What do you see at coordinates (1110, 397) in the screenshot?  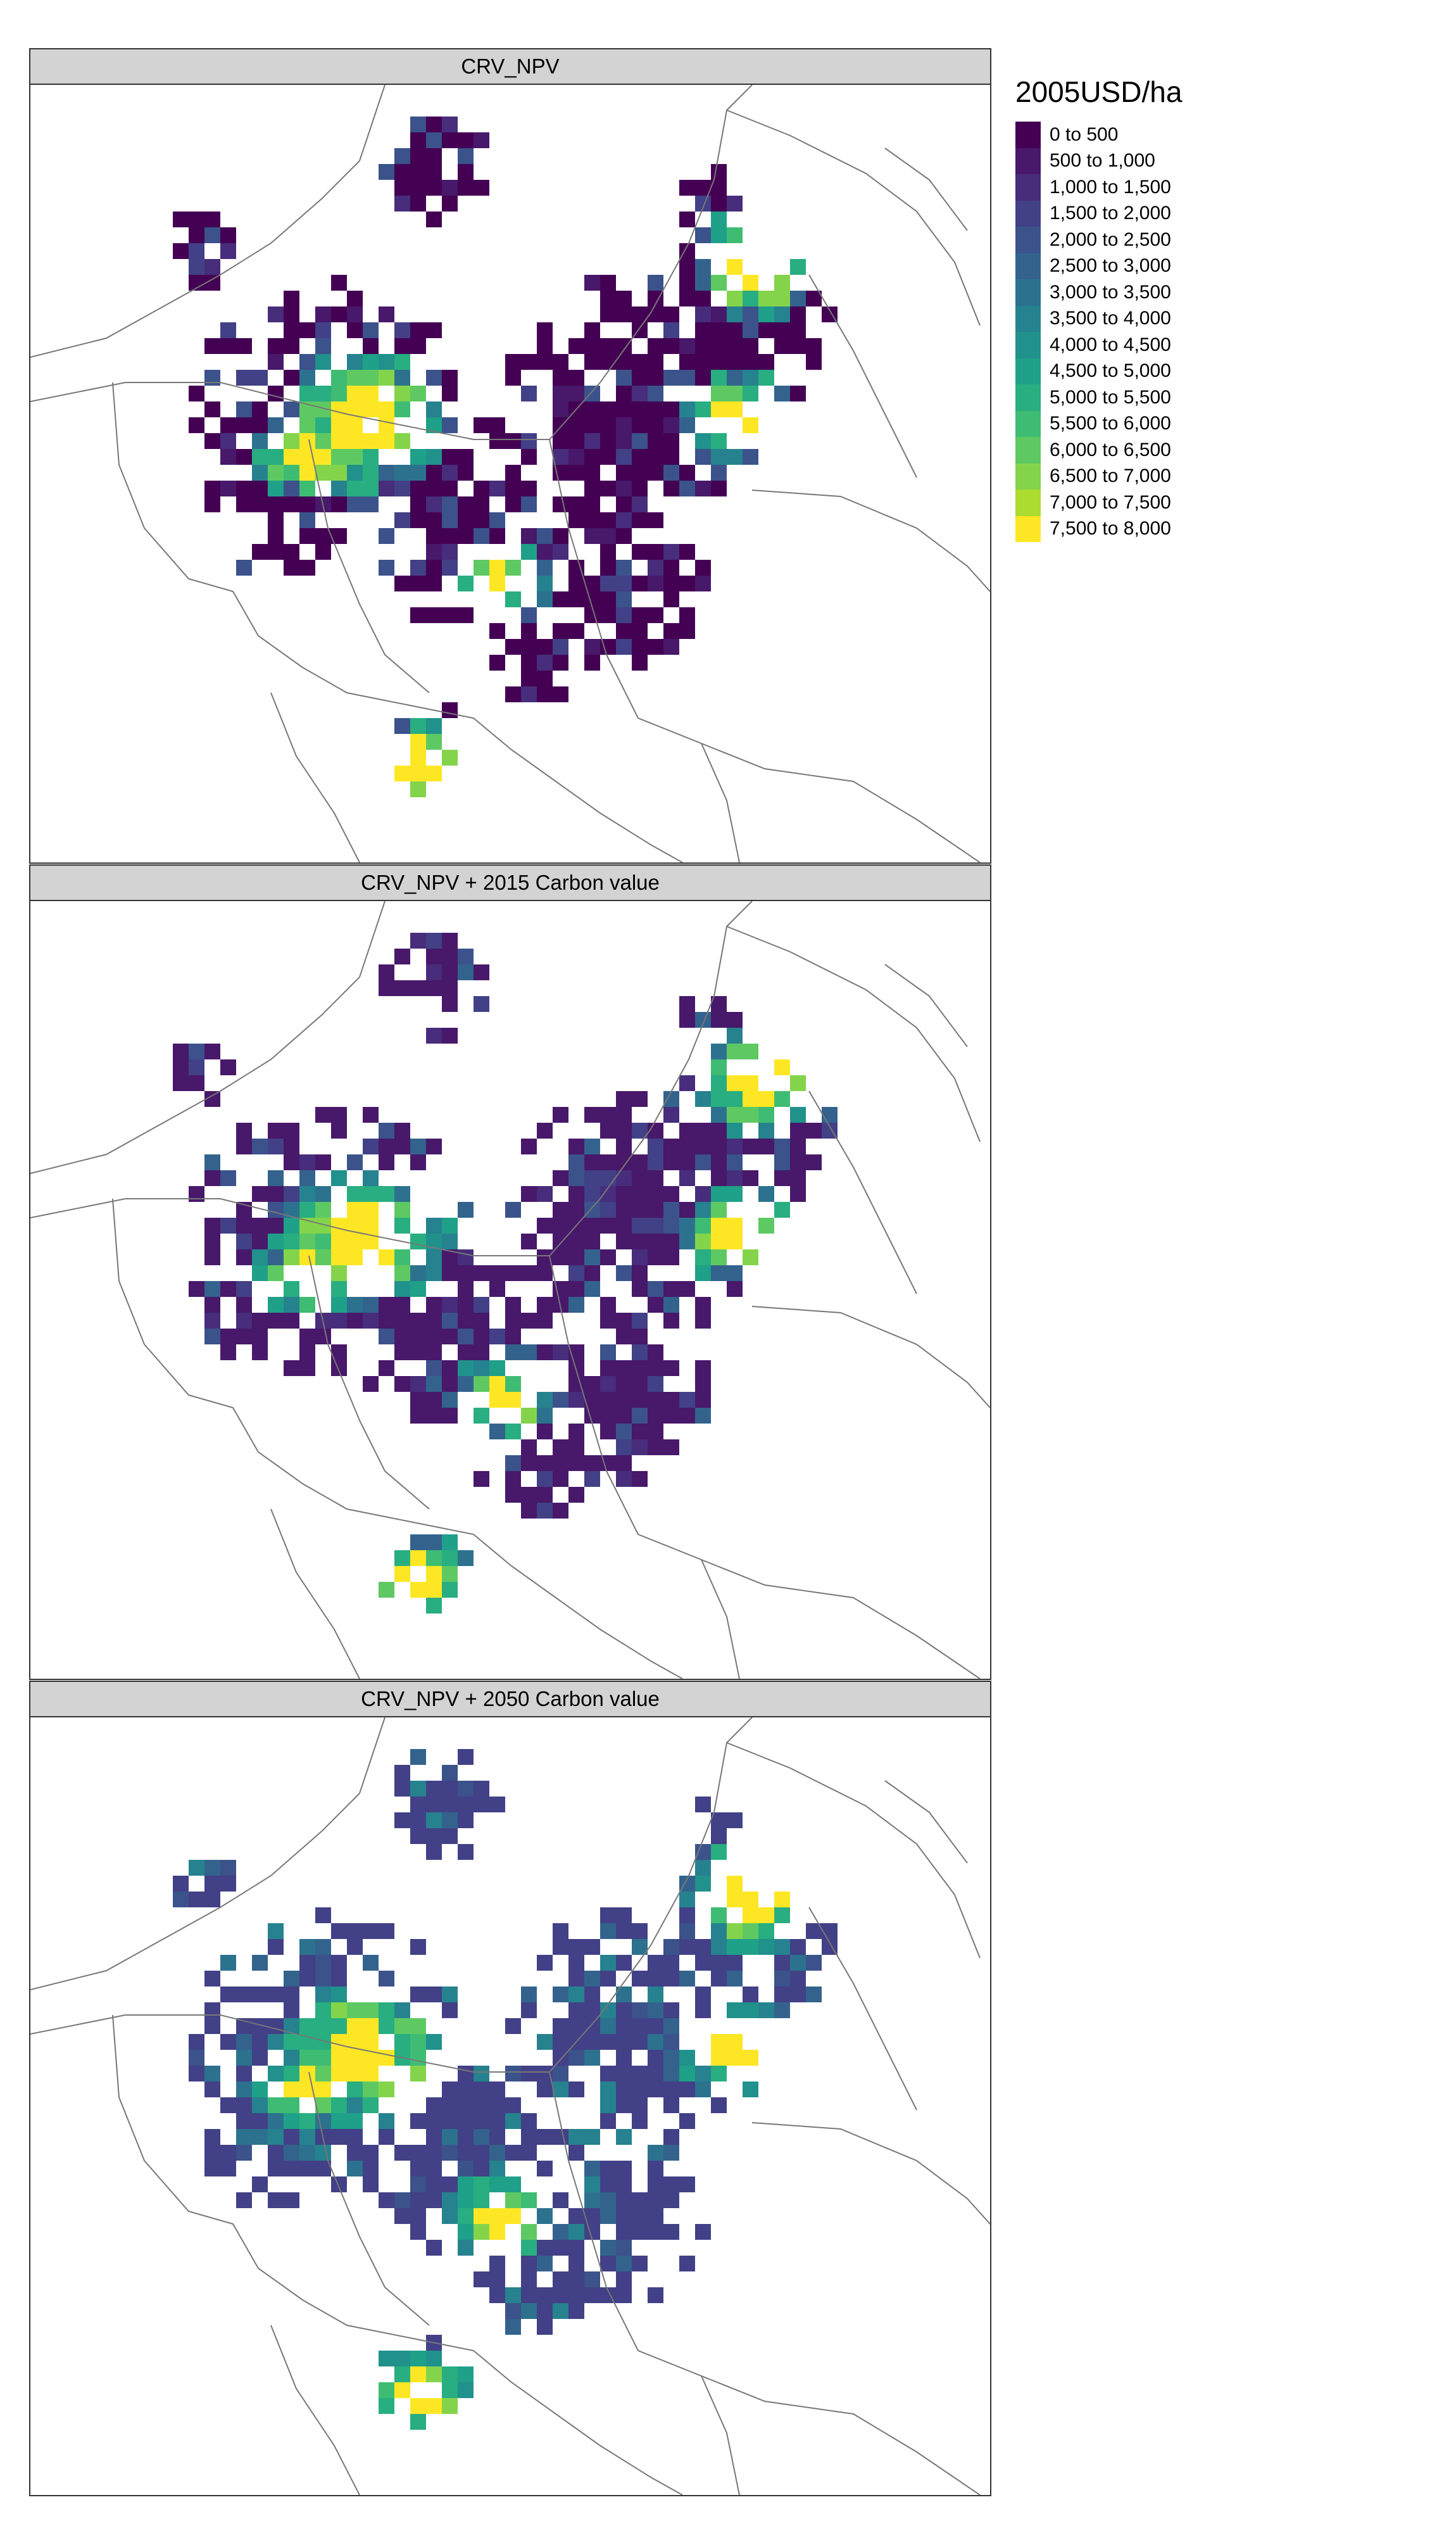 I see `legend-label: 5,000 to 5,500` at bounding box center [1110, 397].